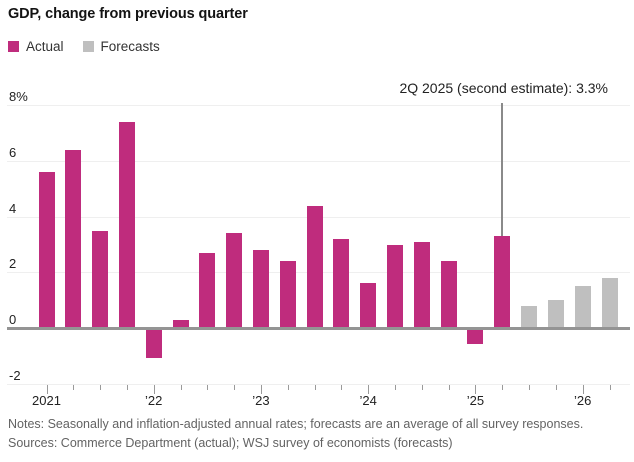 This screenshot has height=462, width=634. Describe the element at coordinates (449, 387) in the screenshot. I see `quarter-tick-4q-2024` at that location.